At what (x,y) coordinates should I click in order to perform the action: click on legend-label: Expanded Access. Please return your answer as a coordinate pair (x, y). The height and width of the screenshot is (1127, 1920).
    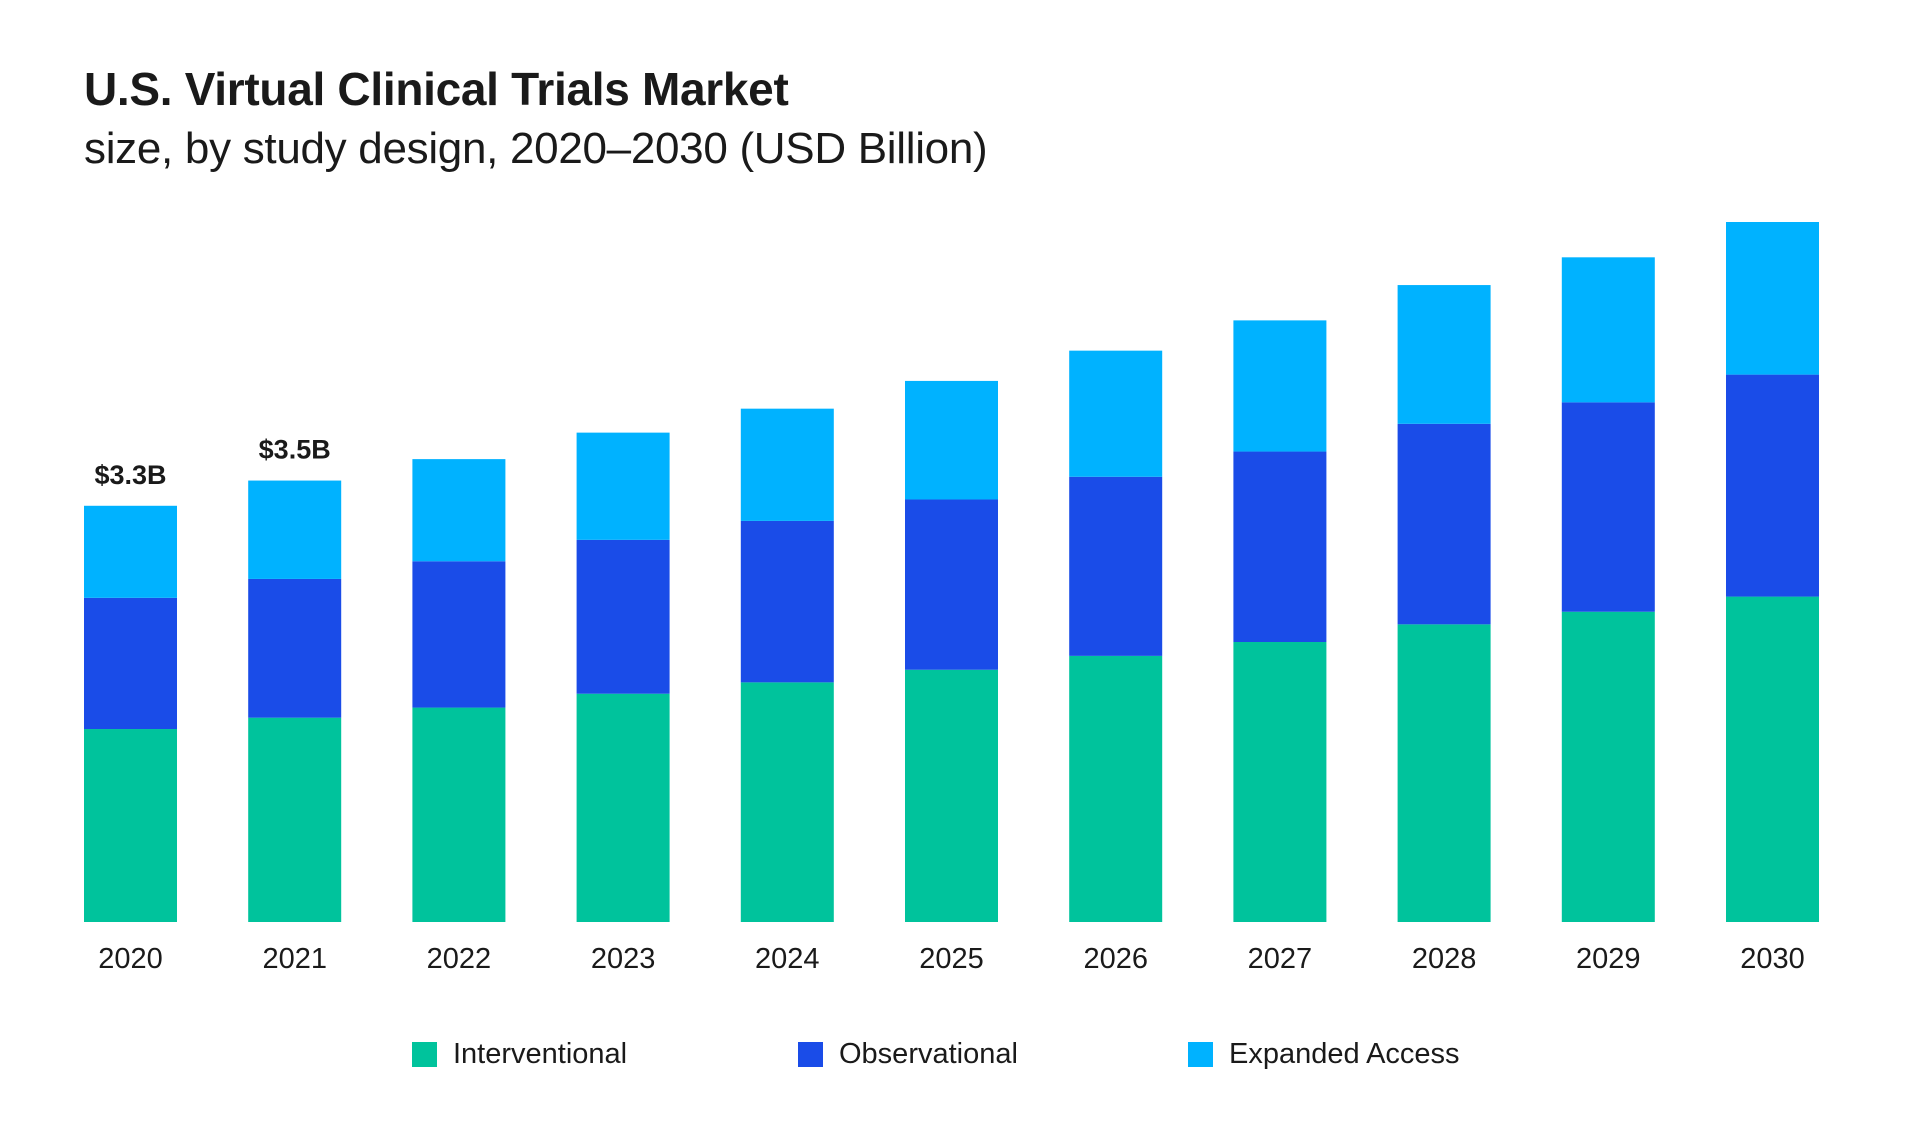
    Looking at the image, I should click on (1344, 1054).